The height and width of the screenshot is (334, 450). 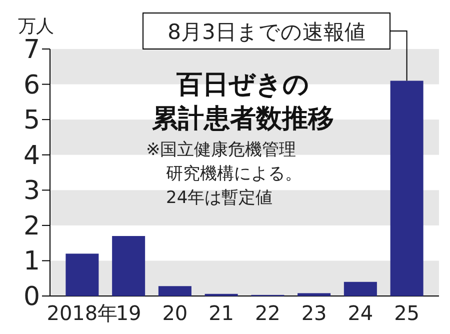 What do you see at coordinates (31, 226) in the screenshot?
I see `y-tick-label: 2` at bounding box center [31, 226].